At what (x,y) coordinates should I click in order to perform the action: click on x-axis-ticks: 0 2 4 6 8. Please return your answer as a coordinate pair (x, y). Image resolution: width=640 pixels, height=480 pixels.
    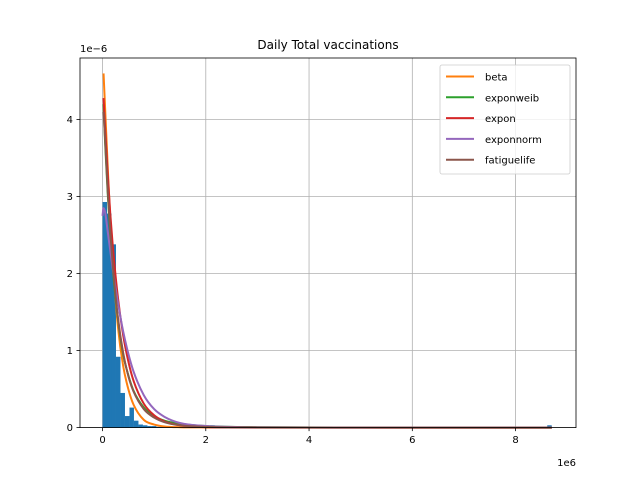
    Looking at the image, I should click on (309, 436).